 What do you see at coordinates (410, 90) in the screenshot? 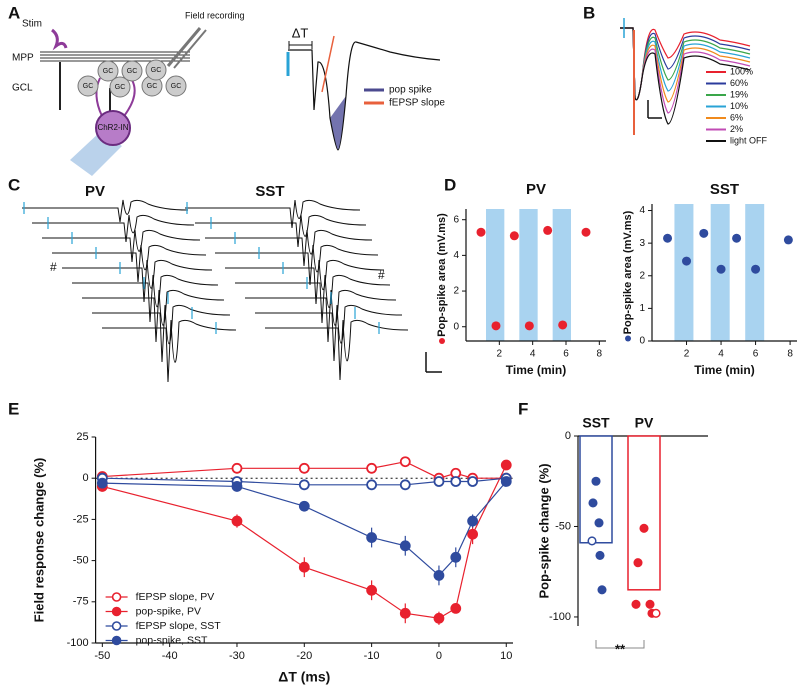
I see `legend-label: pop spike` at bounding box center [410, 90].